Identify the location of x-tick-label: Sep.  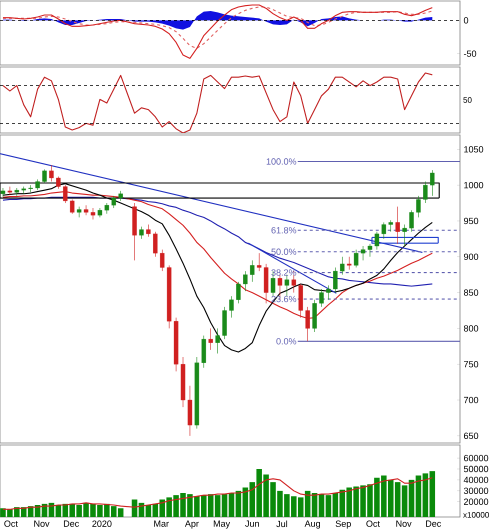
(343, 524).